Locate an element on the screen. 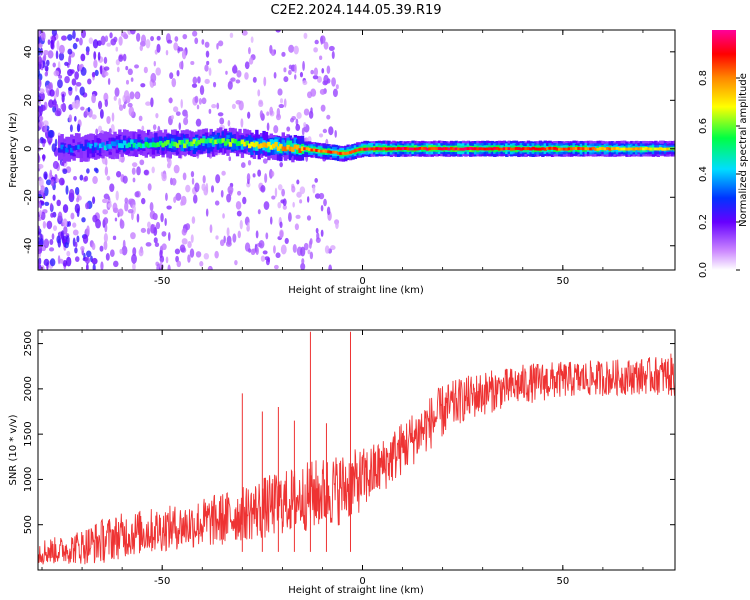 The height and width of the screenshot is (600, 750). snr-y-tick-label: 500 is located at coordinates (28, 524).